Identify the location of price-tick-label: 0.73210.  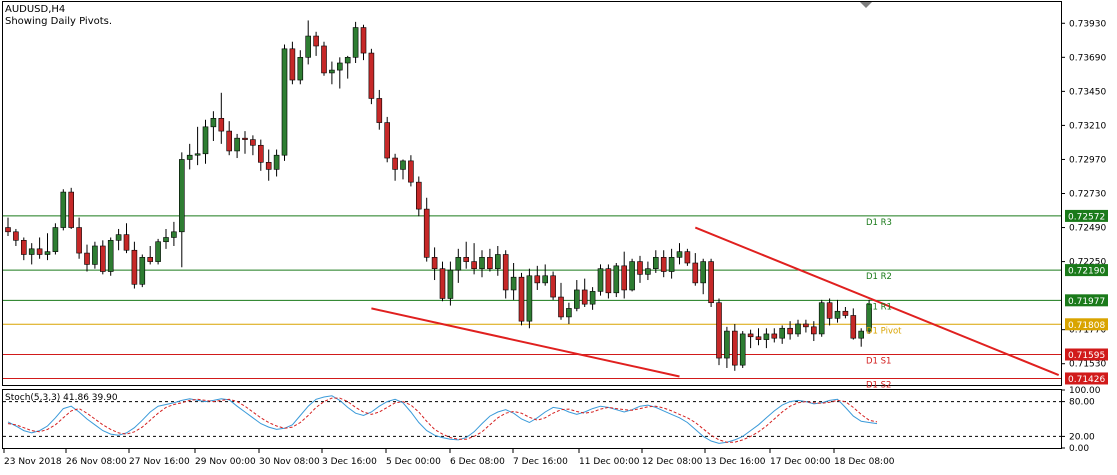
(1087, 126).